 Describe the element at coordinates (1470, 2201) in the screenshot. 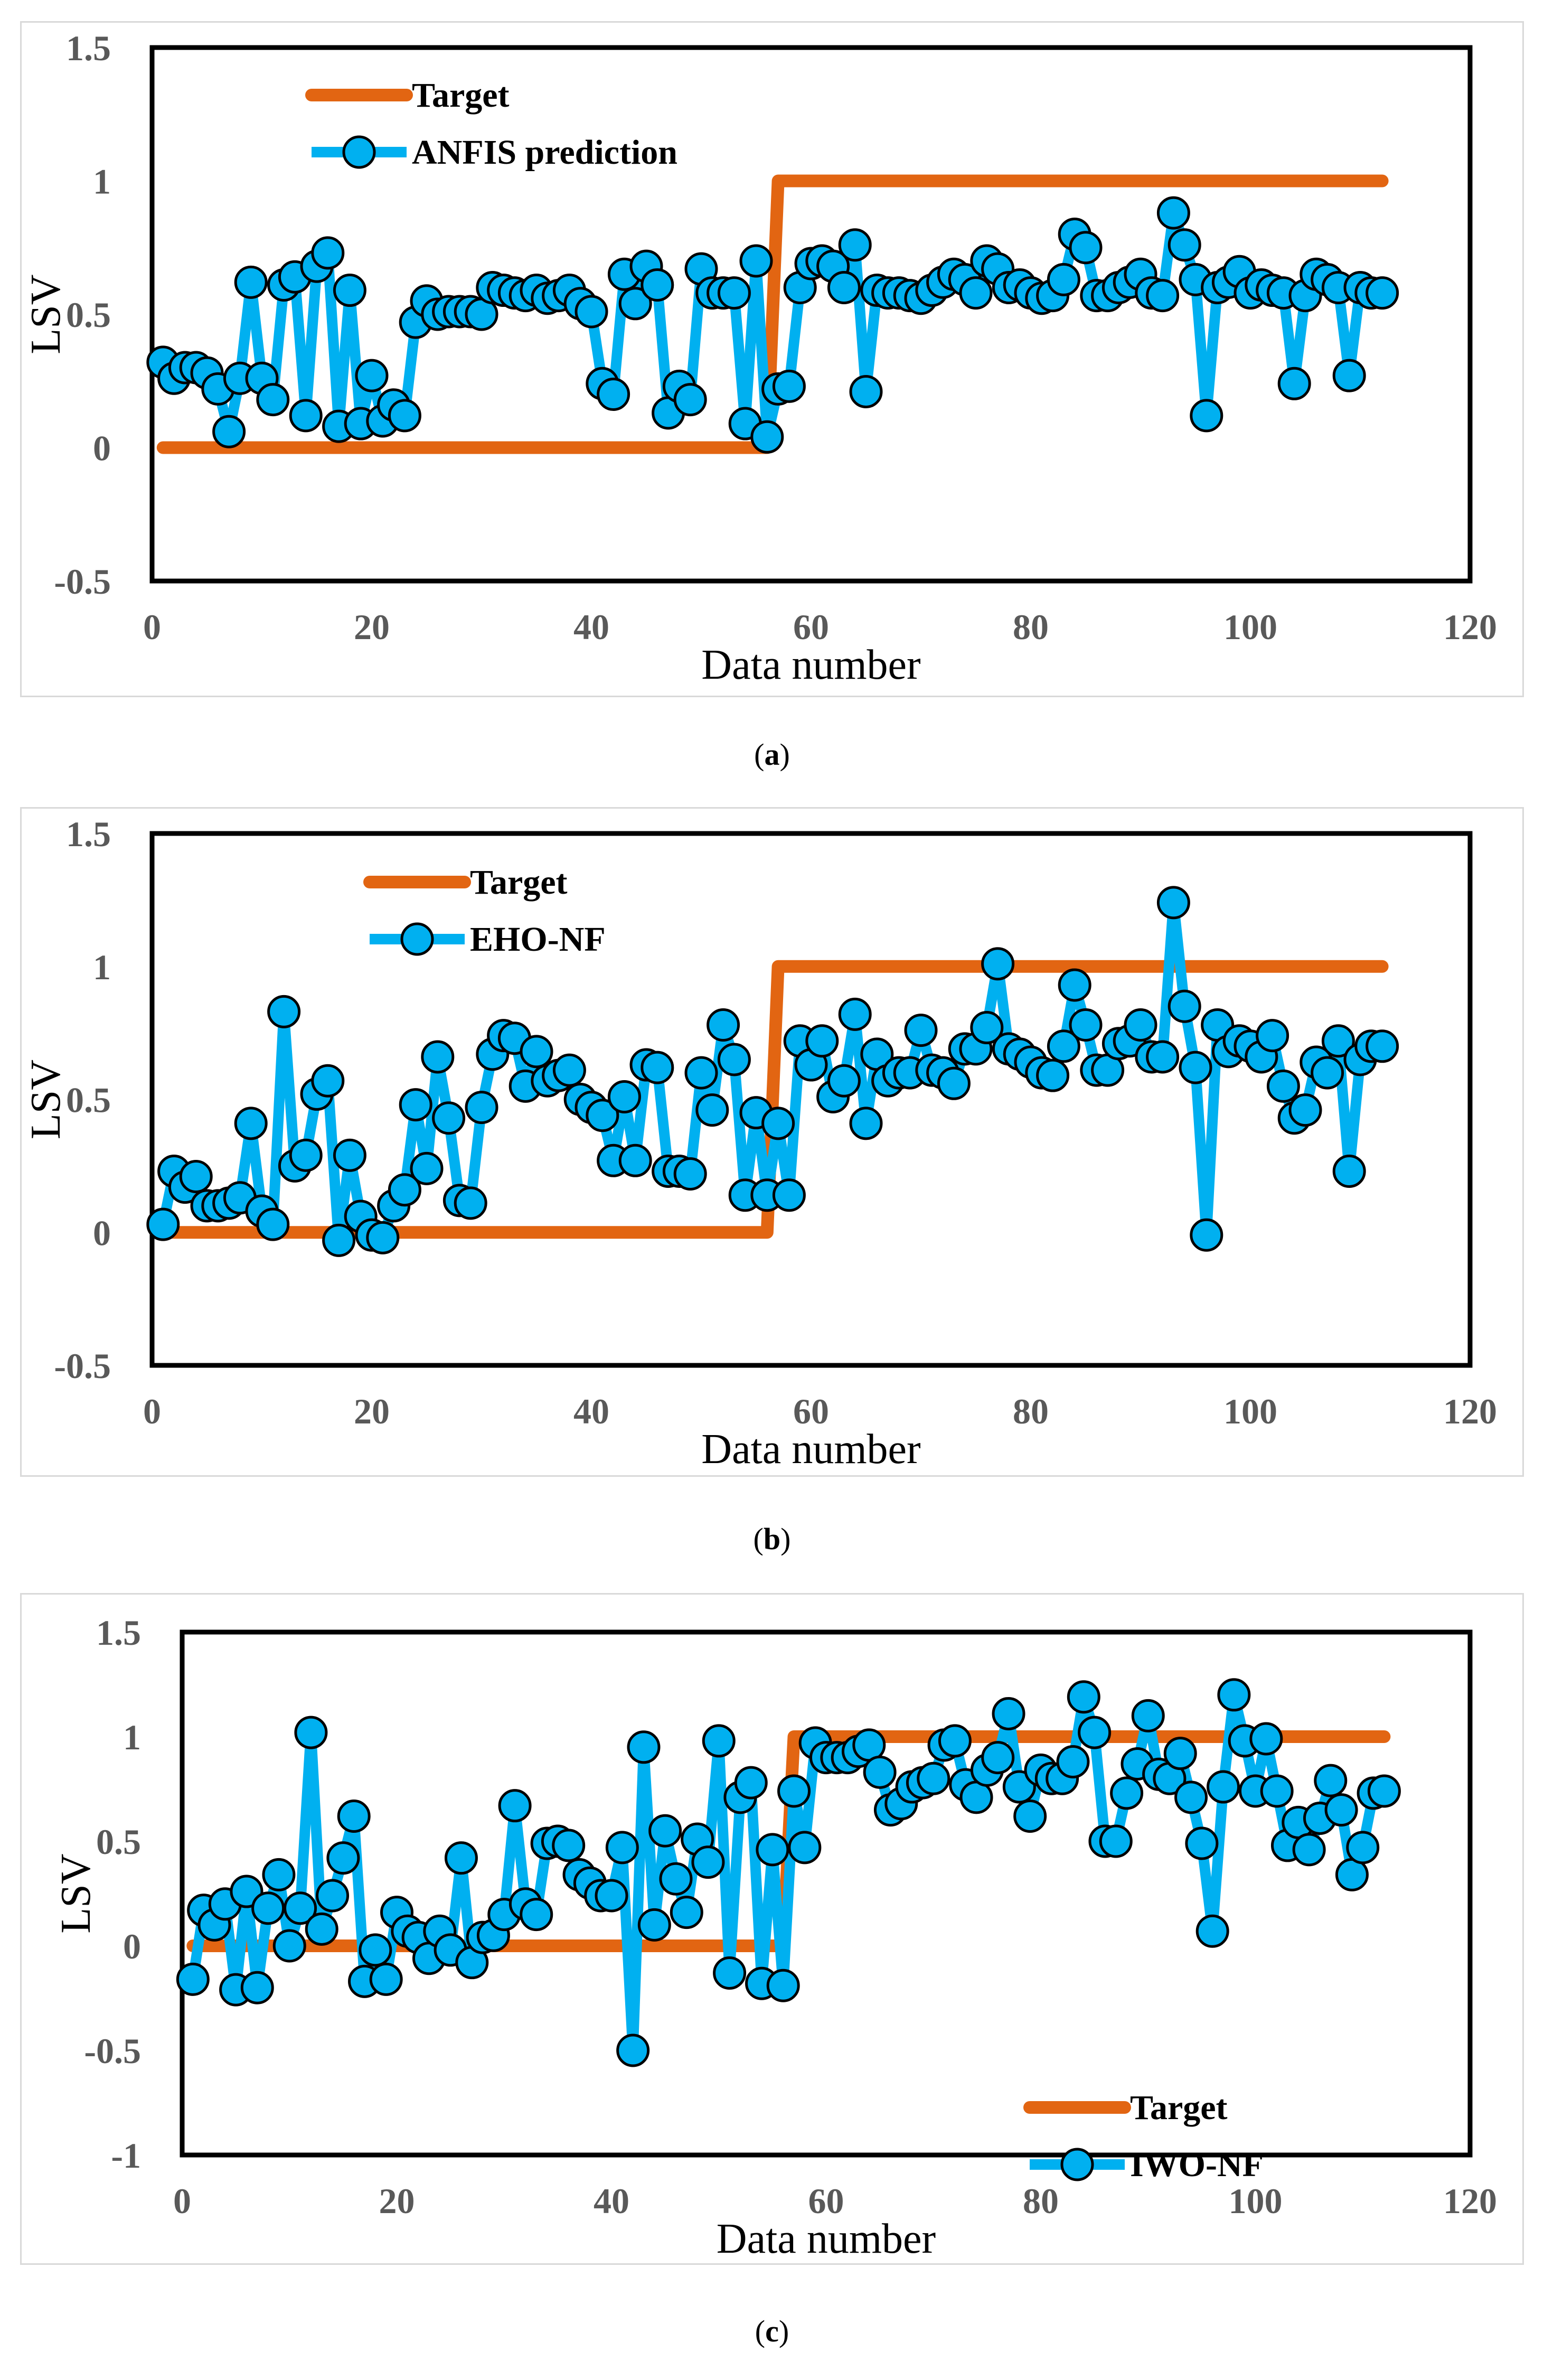

I see `x-tick-label: 120` at that location.